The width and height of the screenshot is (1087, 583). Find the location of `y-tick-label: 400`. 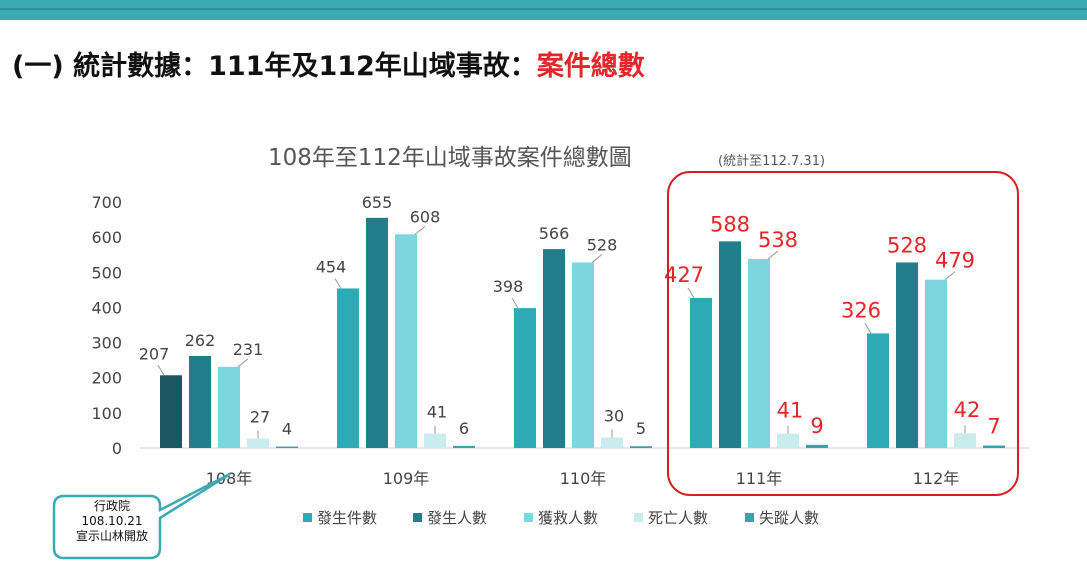

y-tick-label: 400 is located at coordinates (106, 307).